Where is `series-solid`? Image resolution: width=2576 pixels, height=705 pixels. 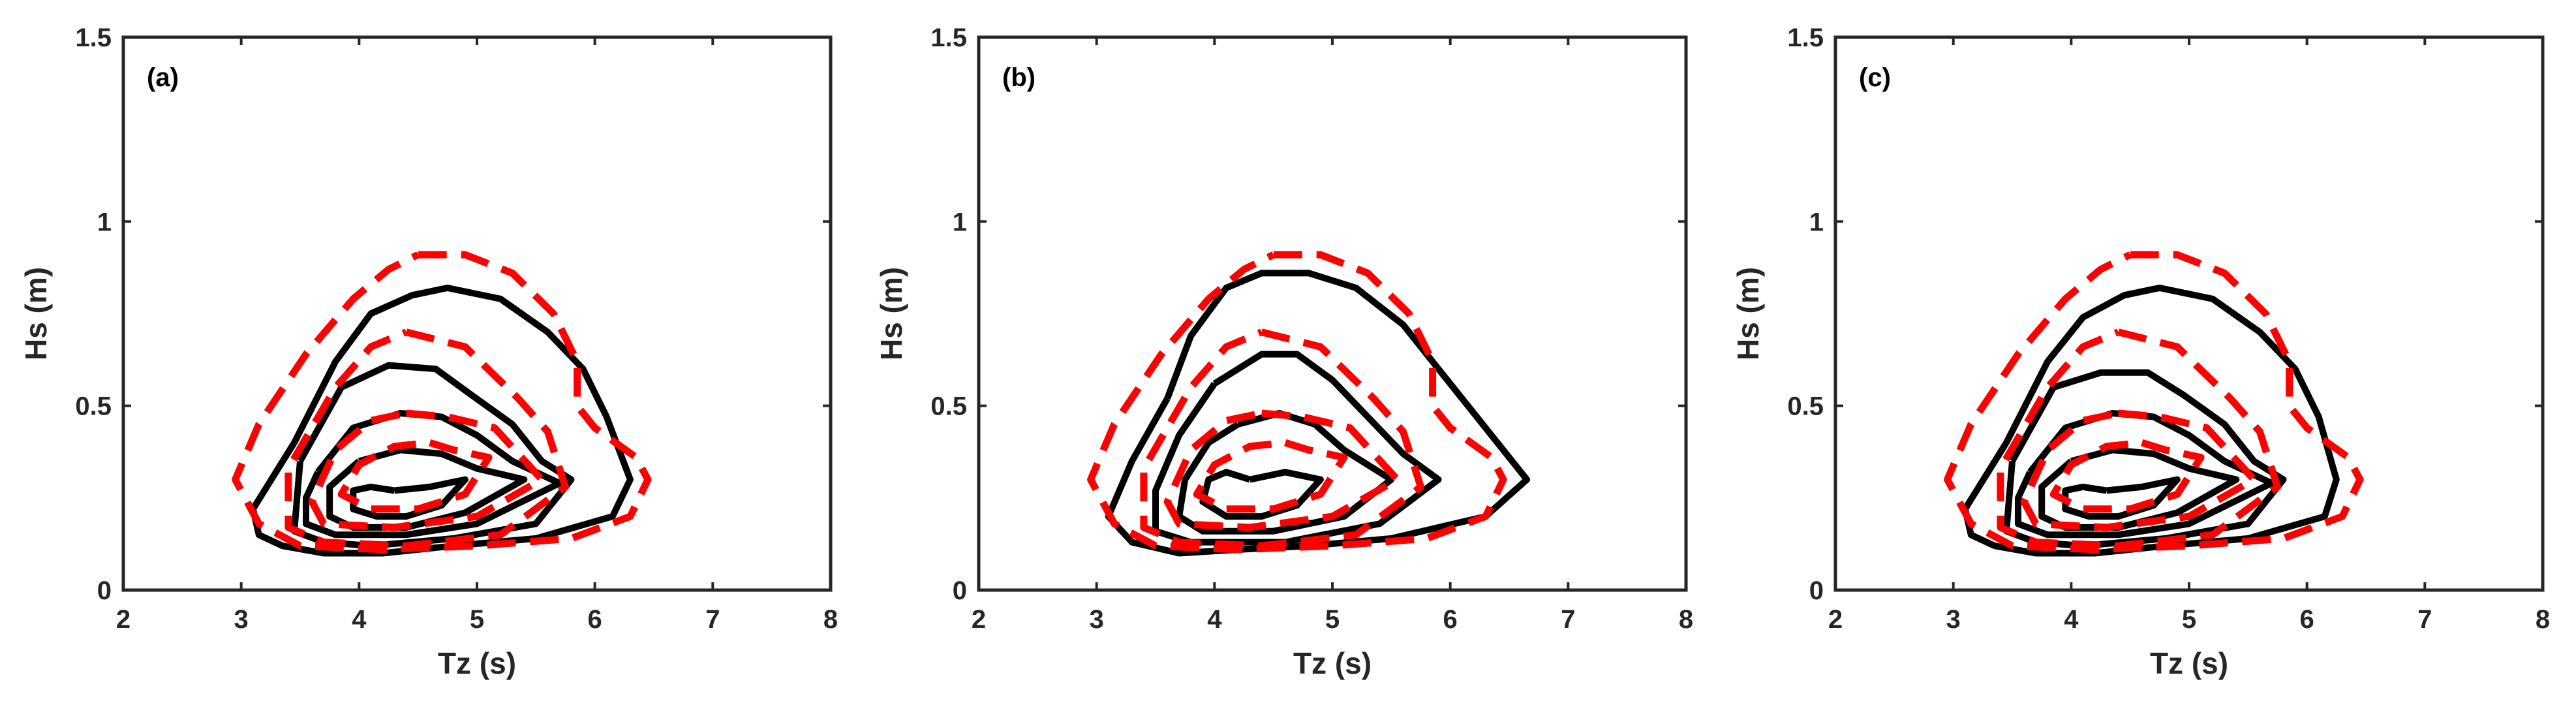 series-solid is located at coordinates (1318, 414).